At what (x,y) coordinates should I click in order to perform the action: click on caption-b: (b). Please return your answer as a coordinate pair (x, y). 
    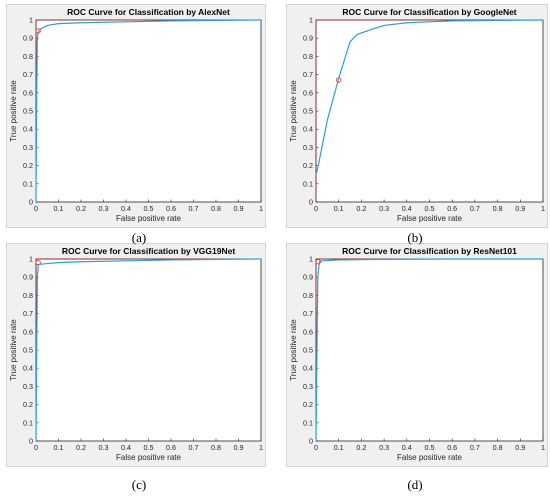
    Looking at the image, I should click on (415, 237).